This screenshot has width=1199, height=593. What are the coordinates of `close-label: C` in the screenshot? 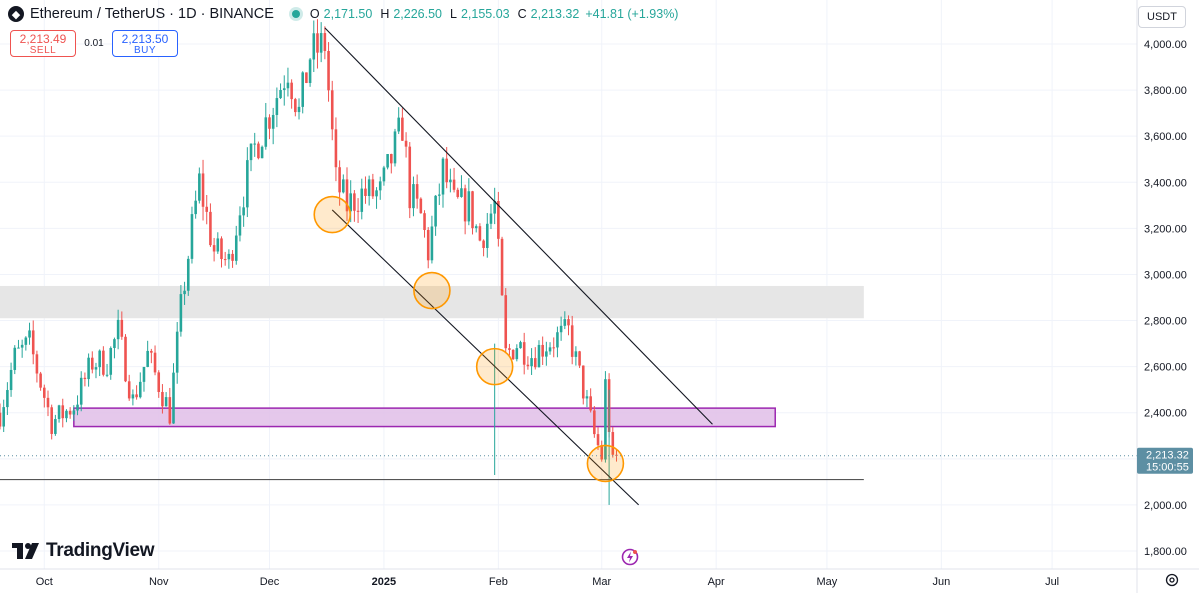 It's located at (522, 14).